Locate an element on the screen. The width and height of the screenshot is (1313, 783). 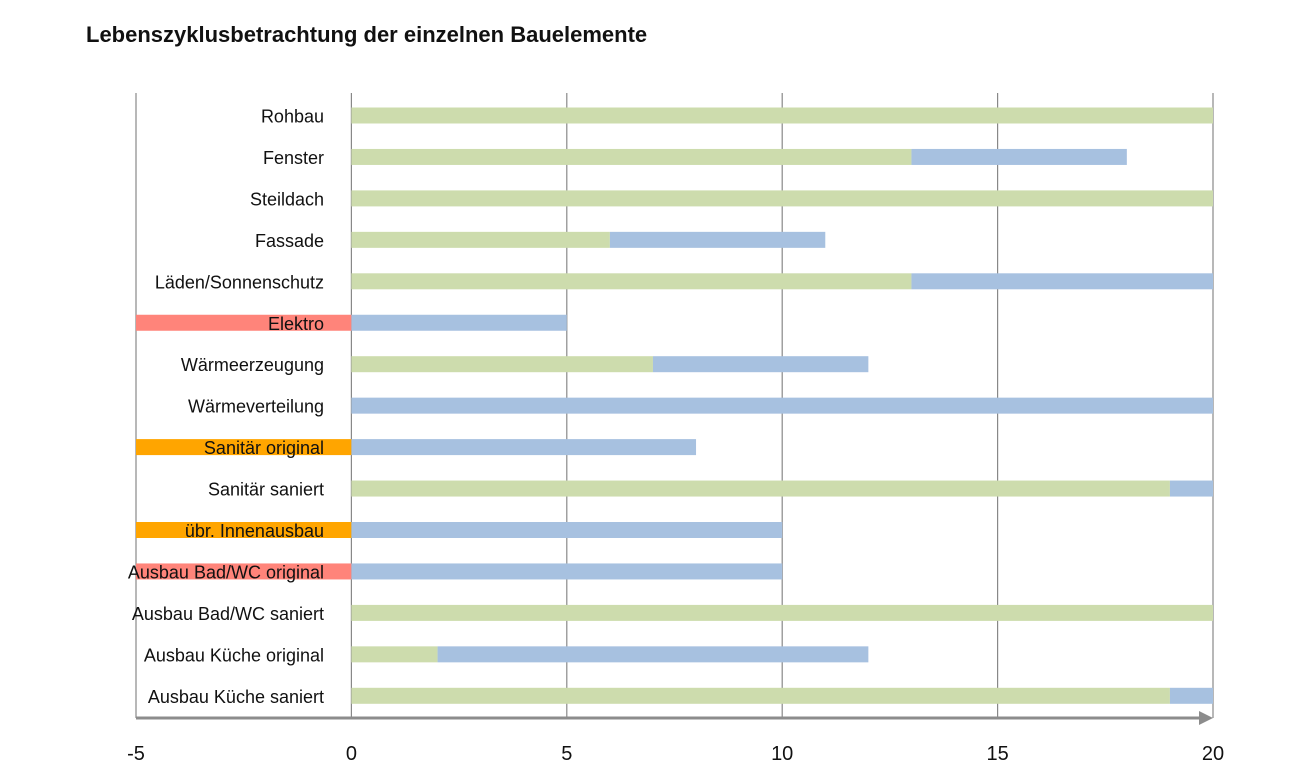
tick-label-5: 5 is located at coordinates (566, 754).